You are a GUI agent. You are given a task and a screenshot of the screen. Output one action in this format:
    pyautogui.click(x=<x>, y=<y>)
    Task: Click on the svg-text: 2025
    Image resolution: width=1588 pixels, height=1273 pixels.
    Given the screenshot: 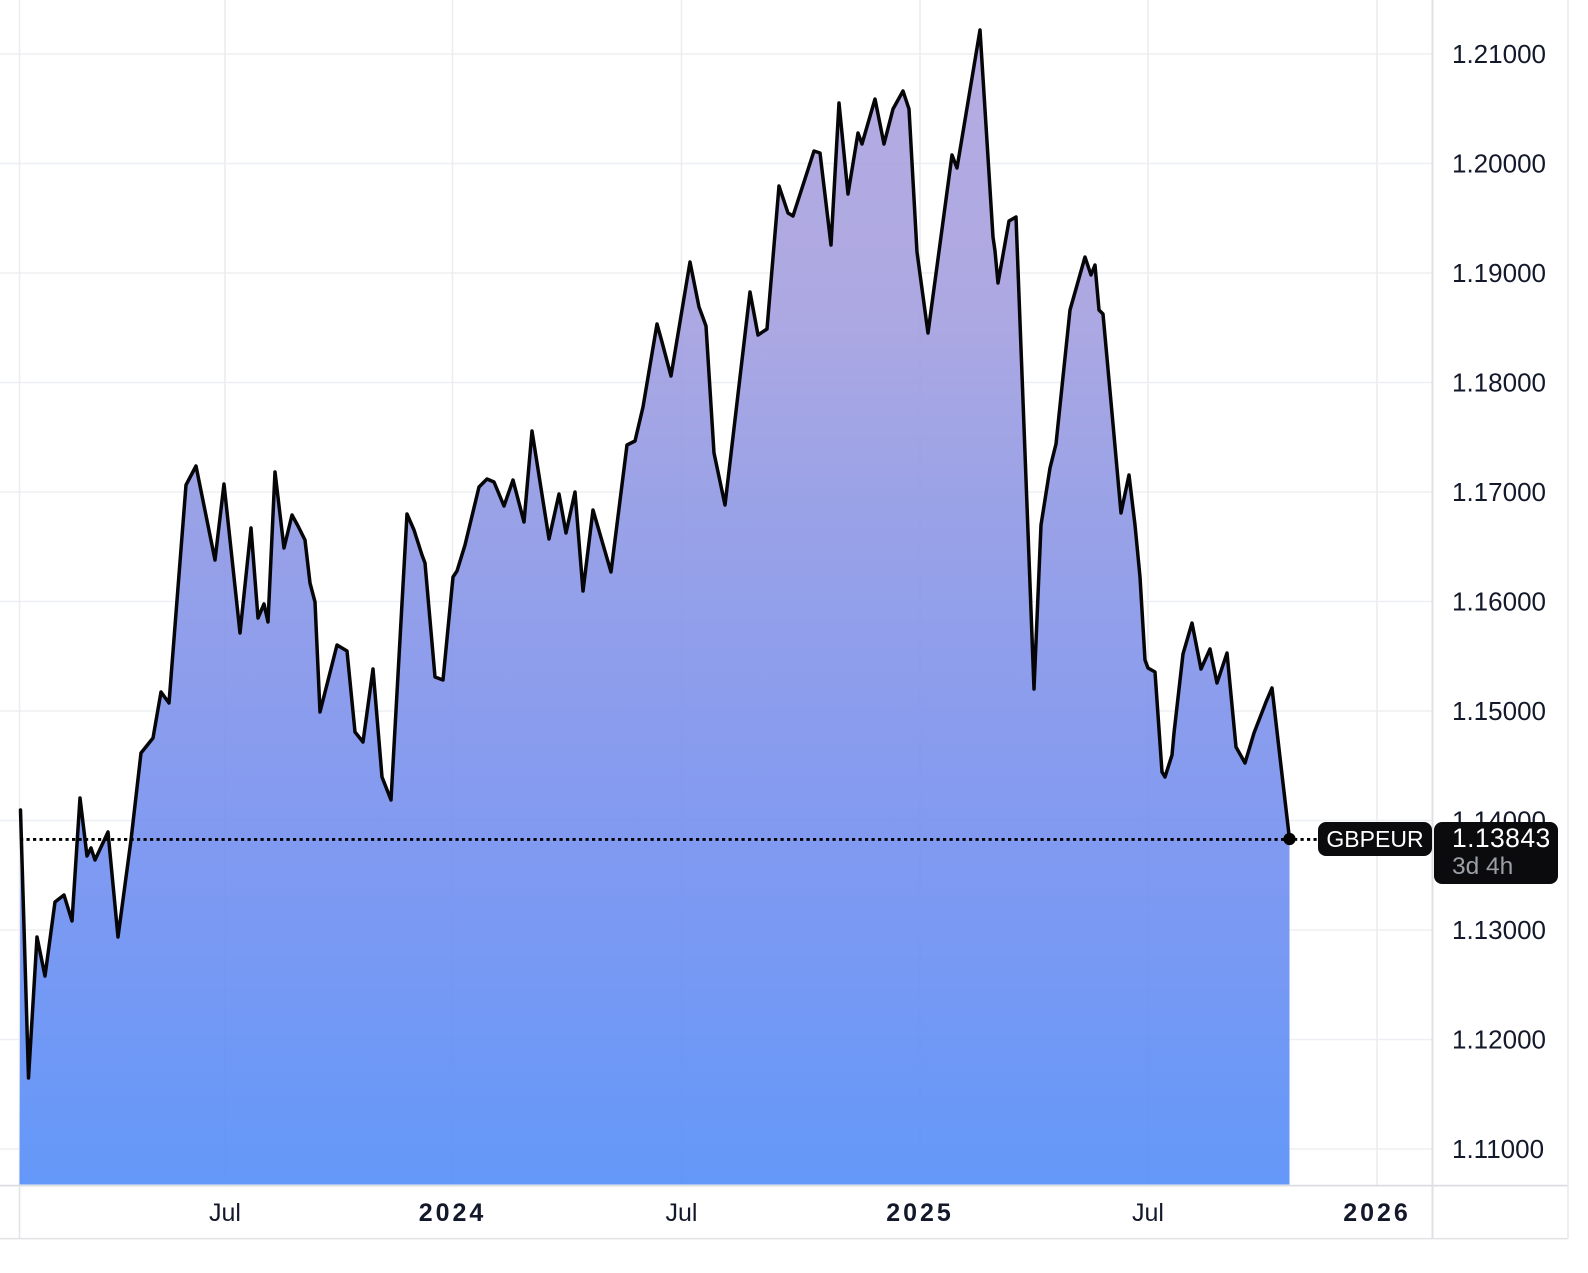 What is the action you would take?
    pyautogui.click(x=920, y=1213)
    